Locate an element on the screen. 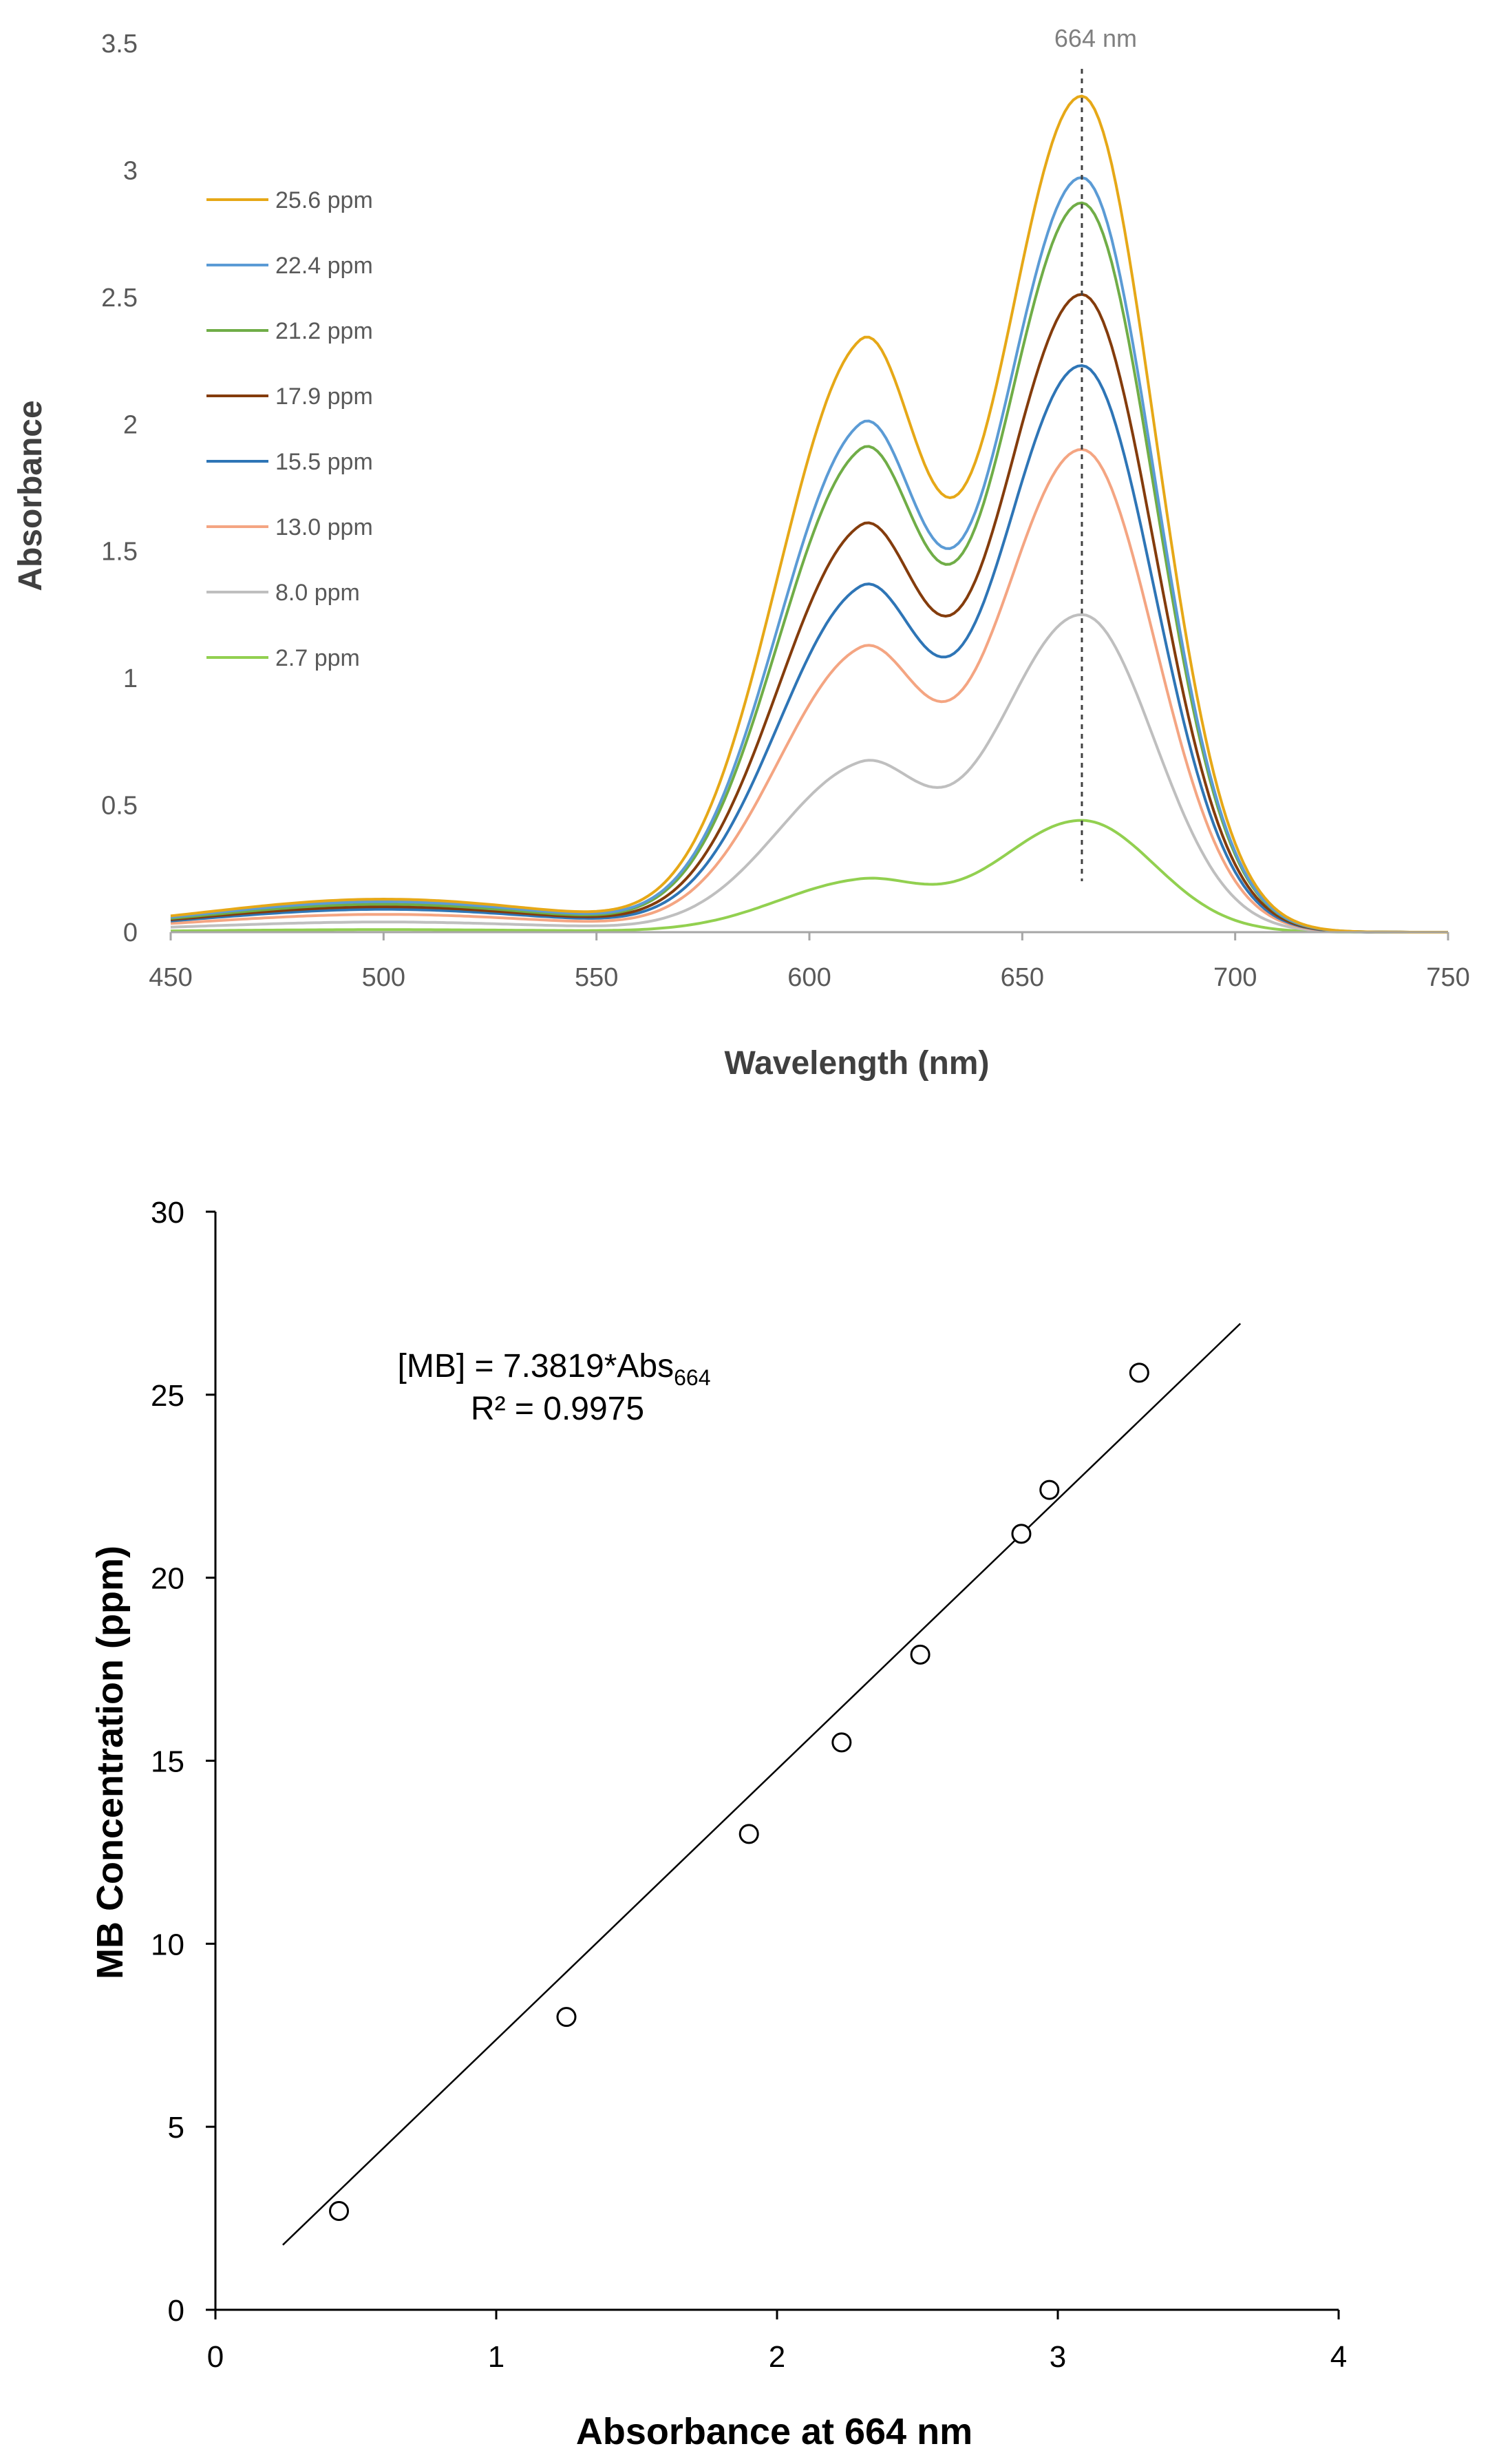  equation-subscript: 664 is located at coordinates (692, 1377).